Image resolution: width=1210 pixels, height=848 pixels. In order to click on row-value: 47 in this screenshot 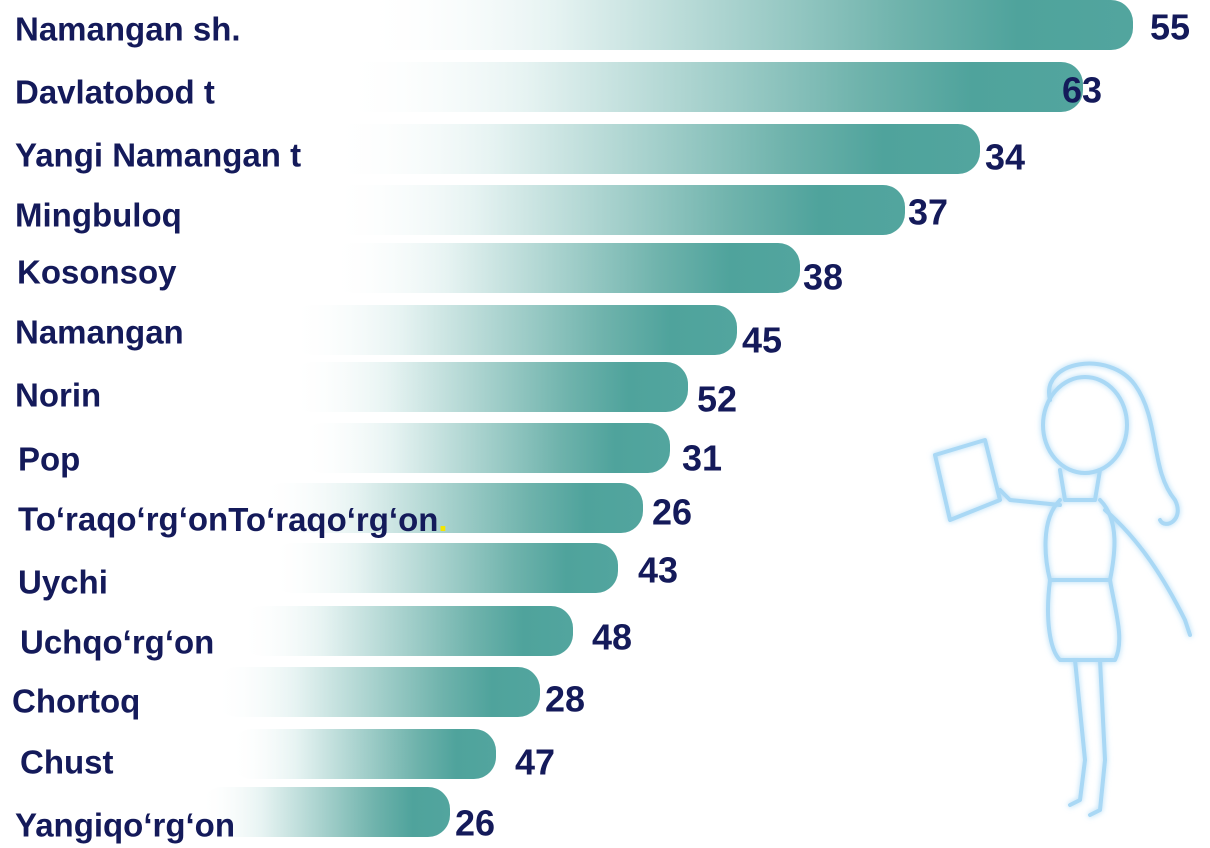, I will do `click(535, 762)`.